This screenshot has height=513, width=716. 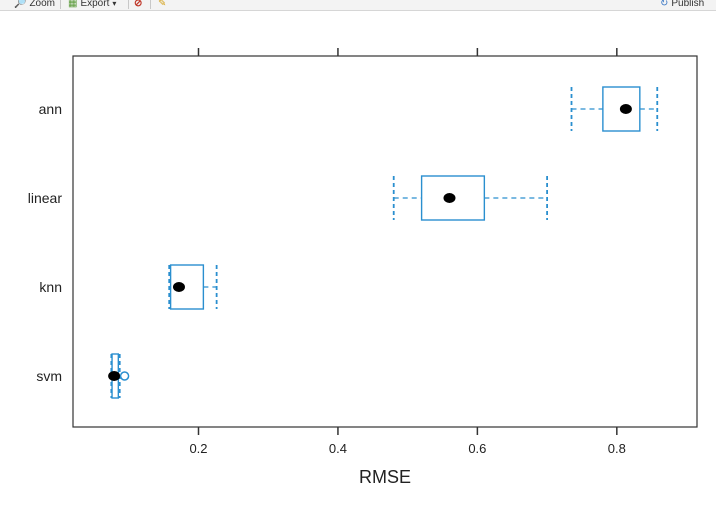 I want to click on publish-button: ↻ Publish, so click(x=682, y=5).